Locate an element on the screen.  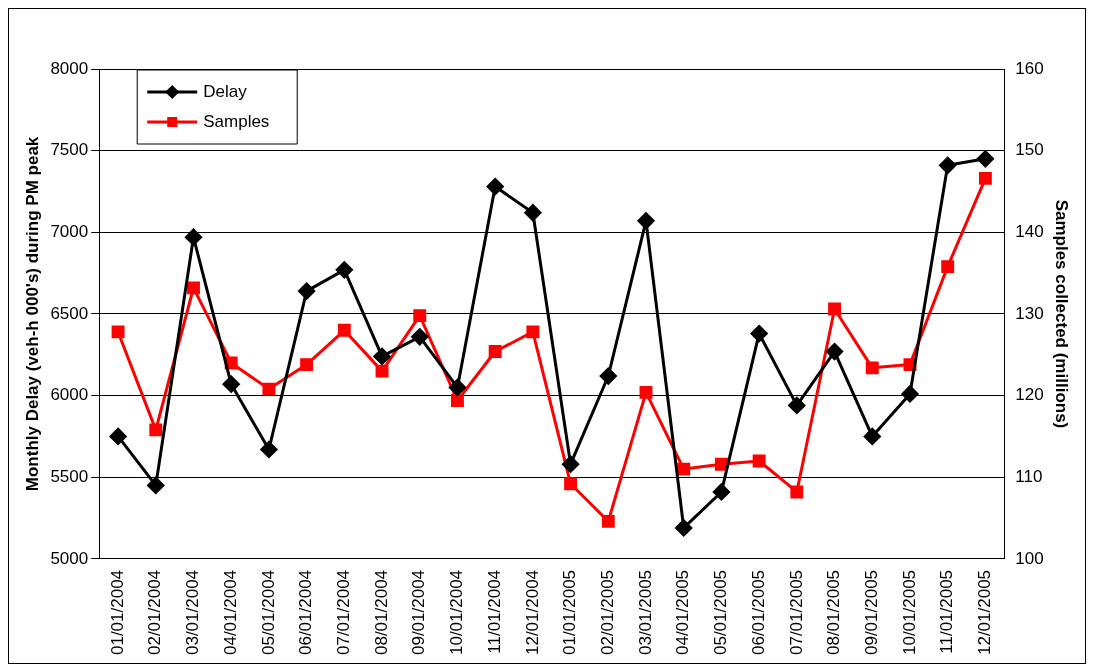
y-tick-label: 7500 is located at coordinates (69, 150).